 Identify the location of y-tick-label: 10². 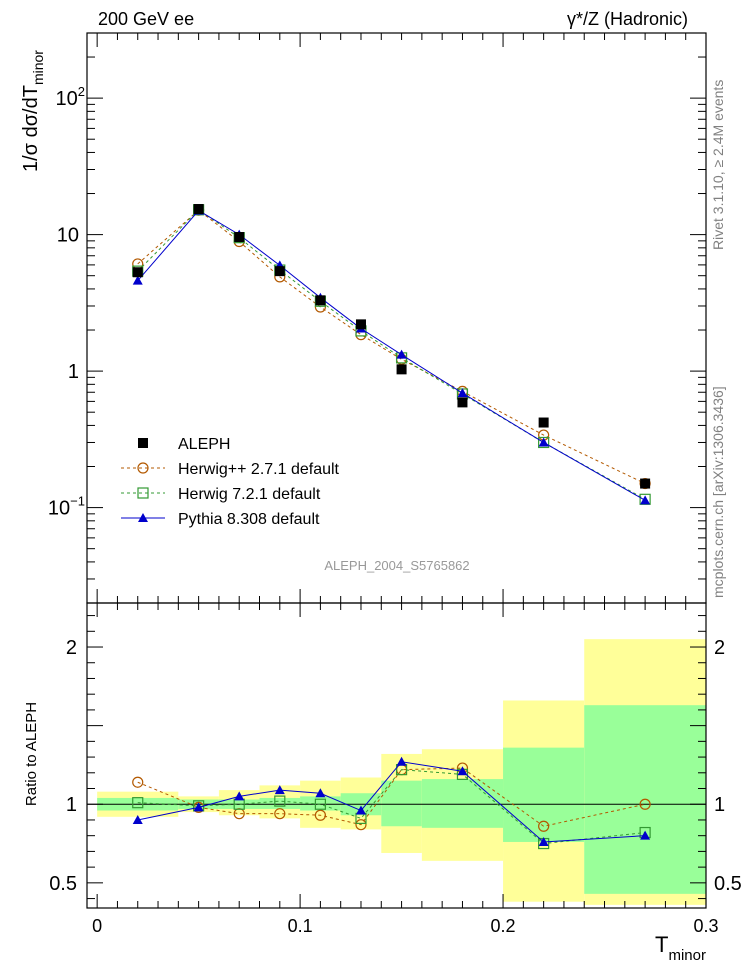
(70, 97).